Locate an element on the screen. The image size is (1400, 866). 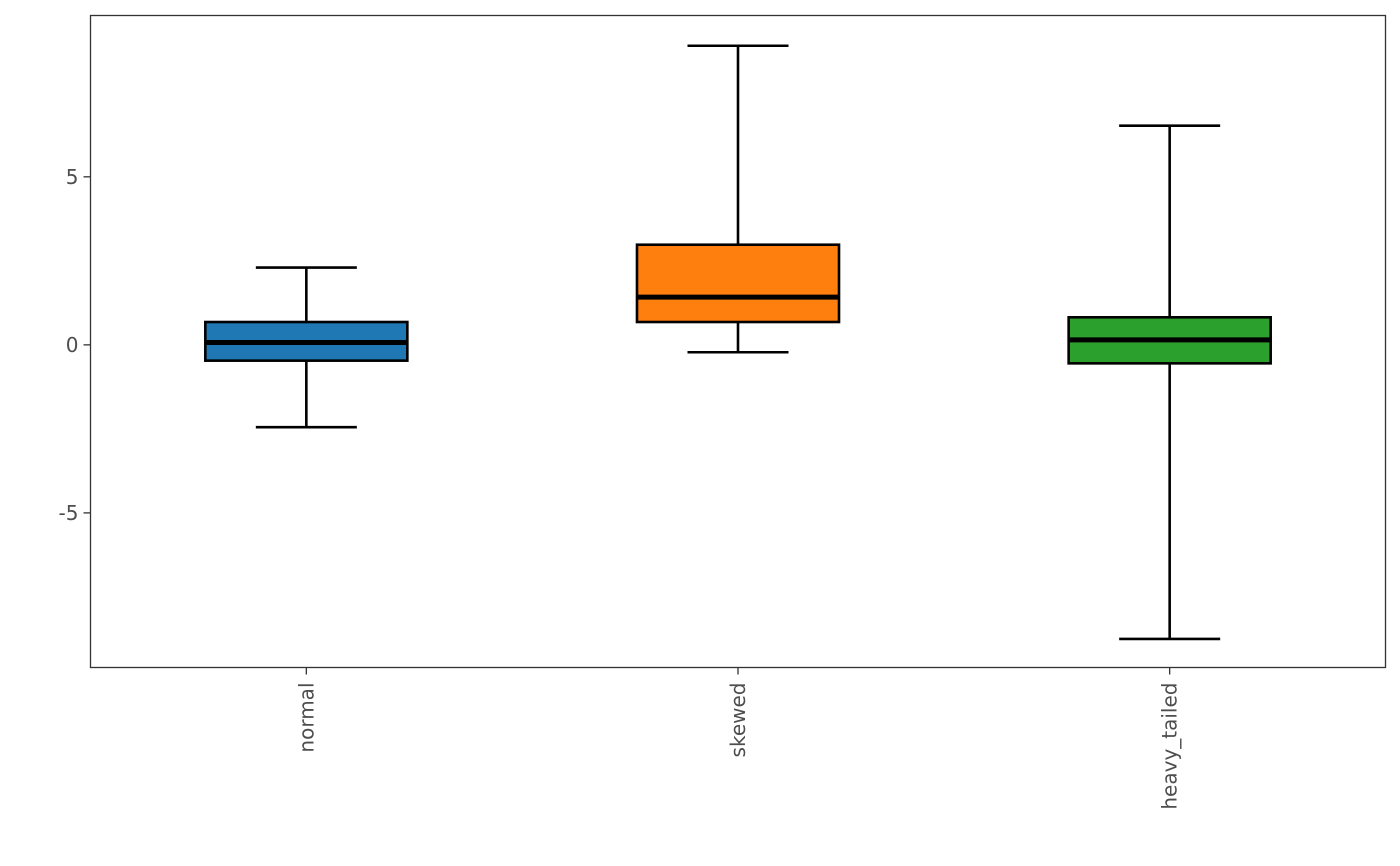
box-iqr is located at coordinates (738, 283).